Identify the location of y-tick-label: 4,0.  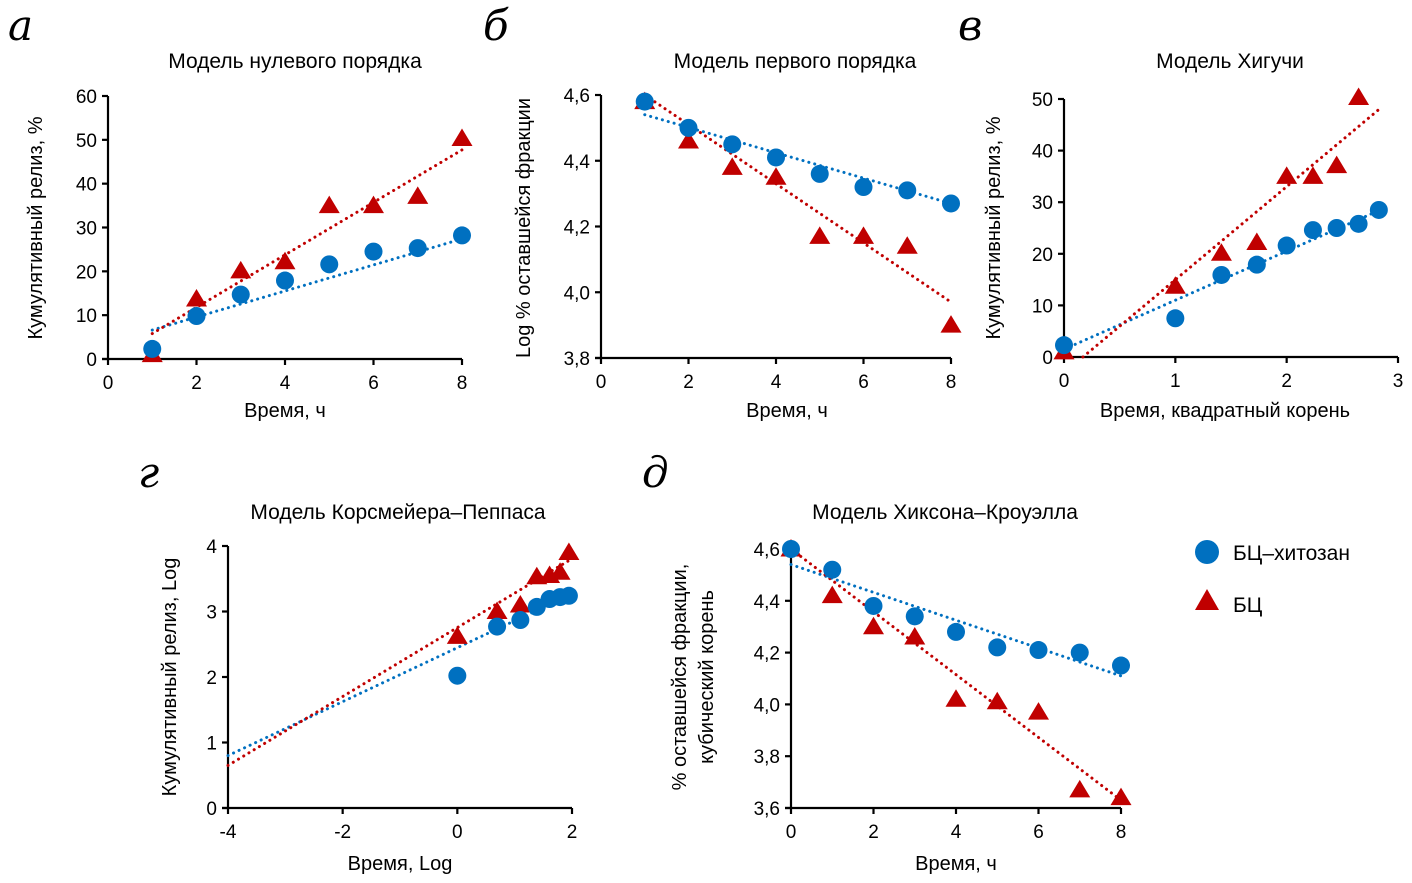
(577, 293).